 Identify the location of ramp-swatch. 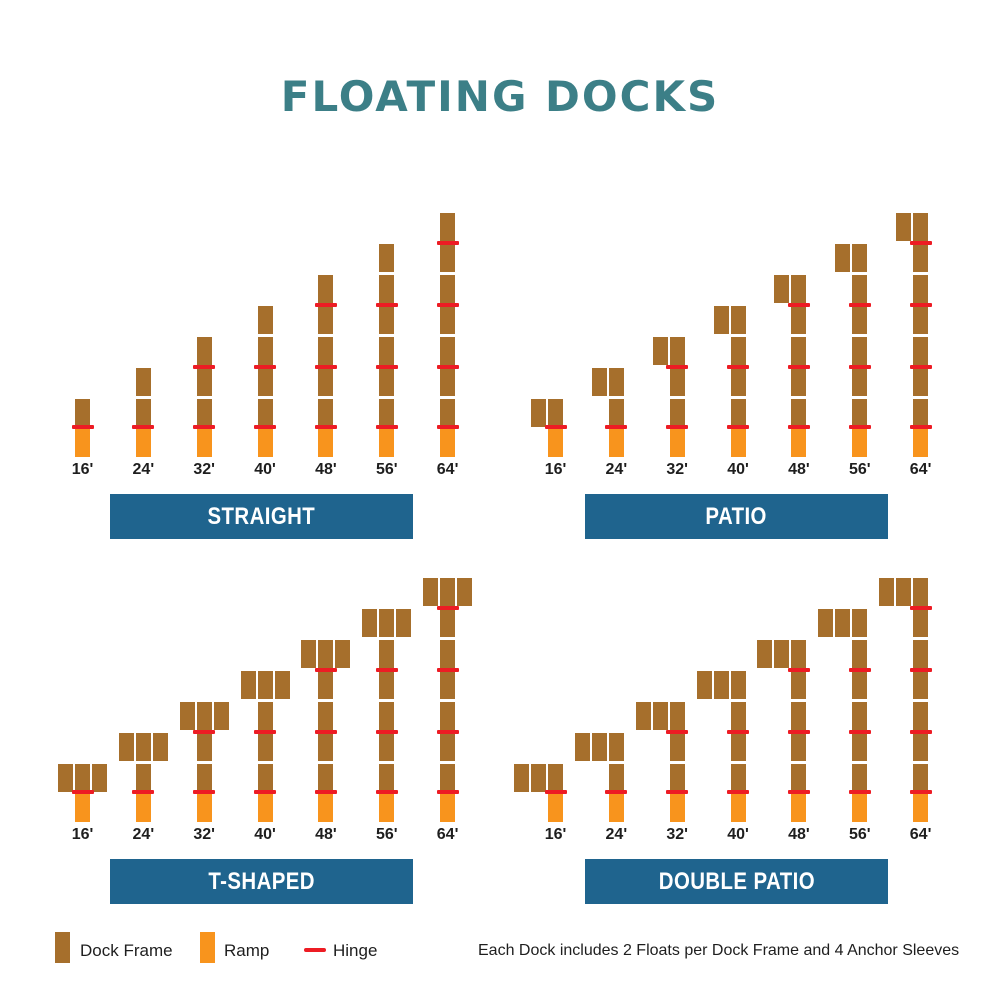
(207, 947).